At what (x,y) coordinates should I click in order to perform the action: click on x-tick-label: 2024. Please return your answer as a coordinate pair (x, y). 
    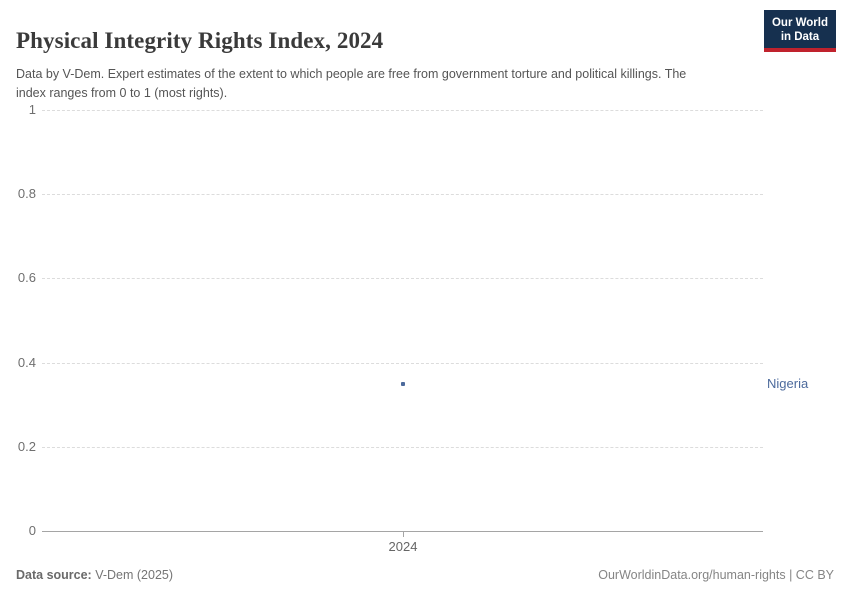
    Looking at the image, I should click on (403, 546).